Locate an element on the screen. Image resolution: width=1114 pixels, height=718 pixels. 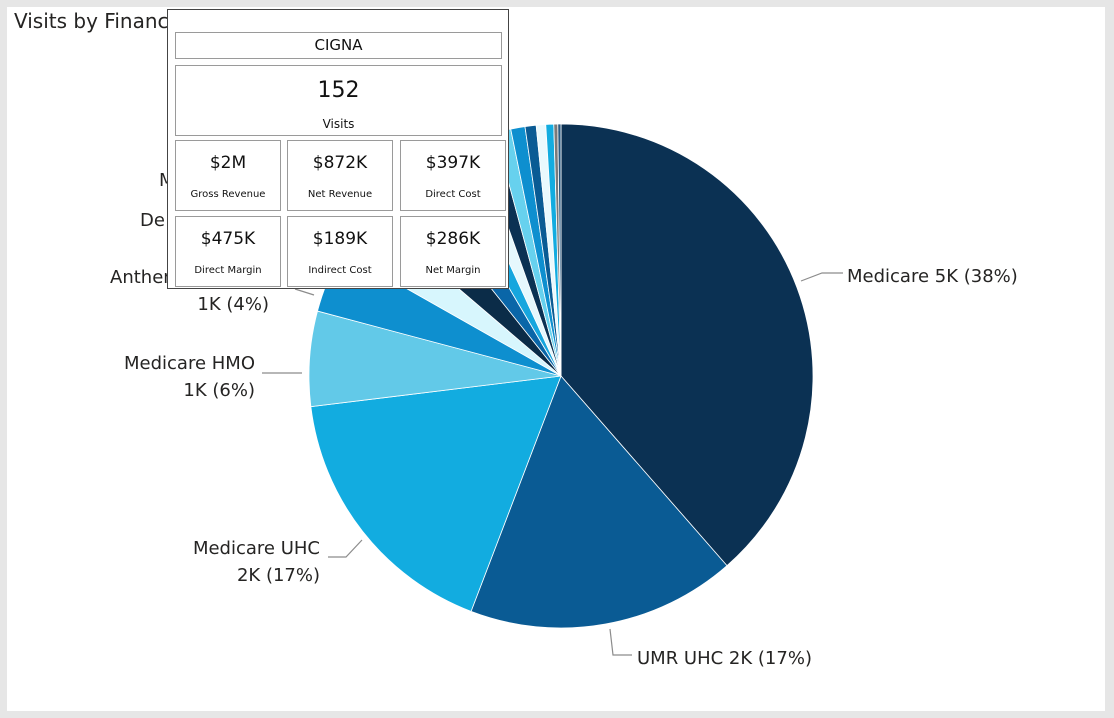
pie-slice-umr-uhc is located at coordinates (599, 502).